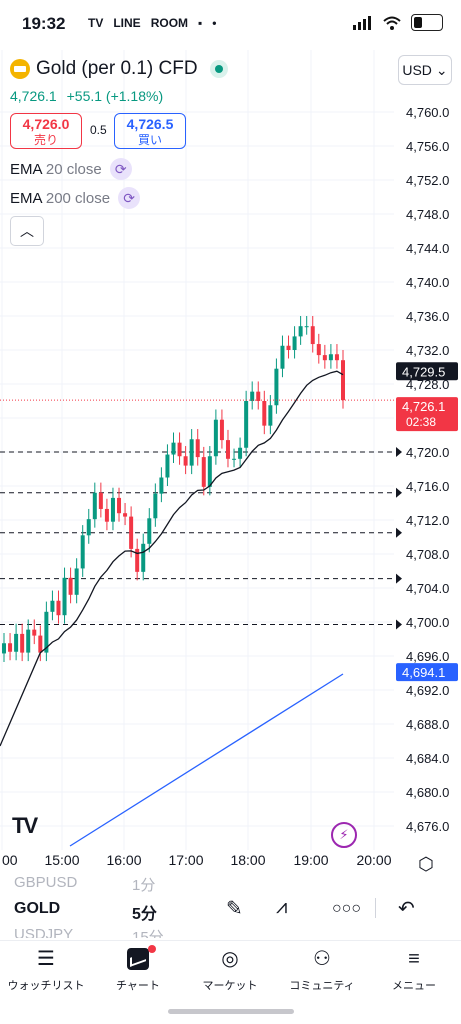 This screenshot has height=1024, width=461. I want to click on y-tick-label: 4,728.0, so click(427, 384).